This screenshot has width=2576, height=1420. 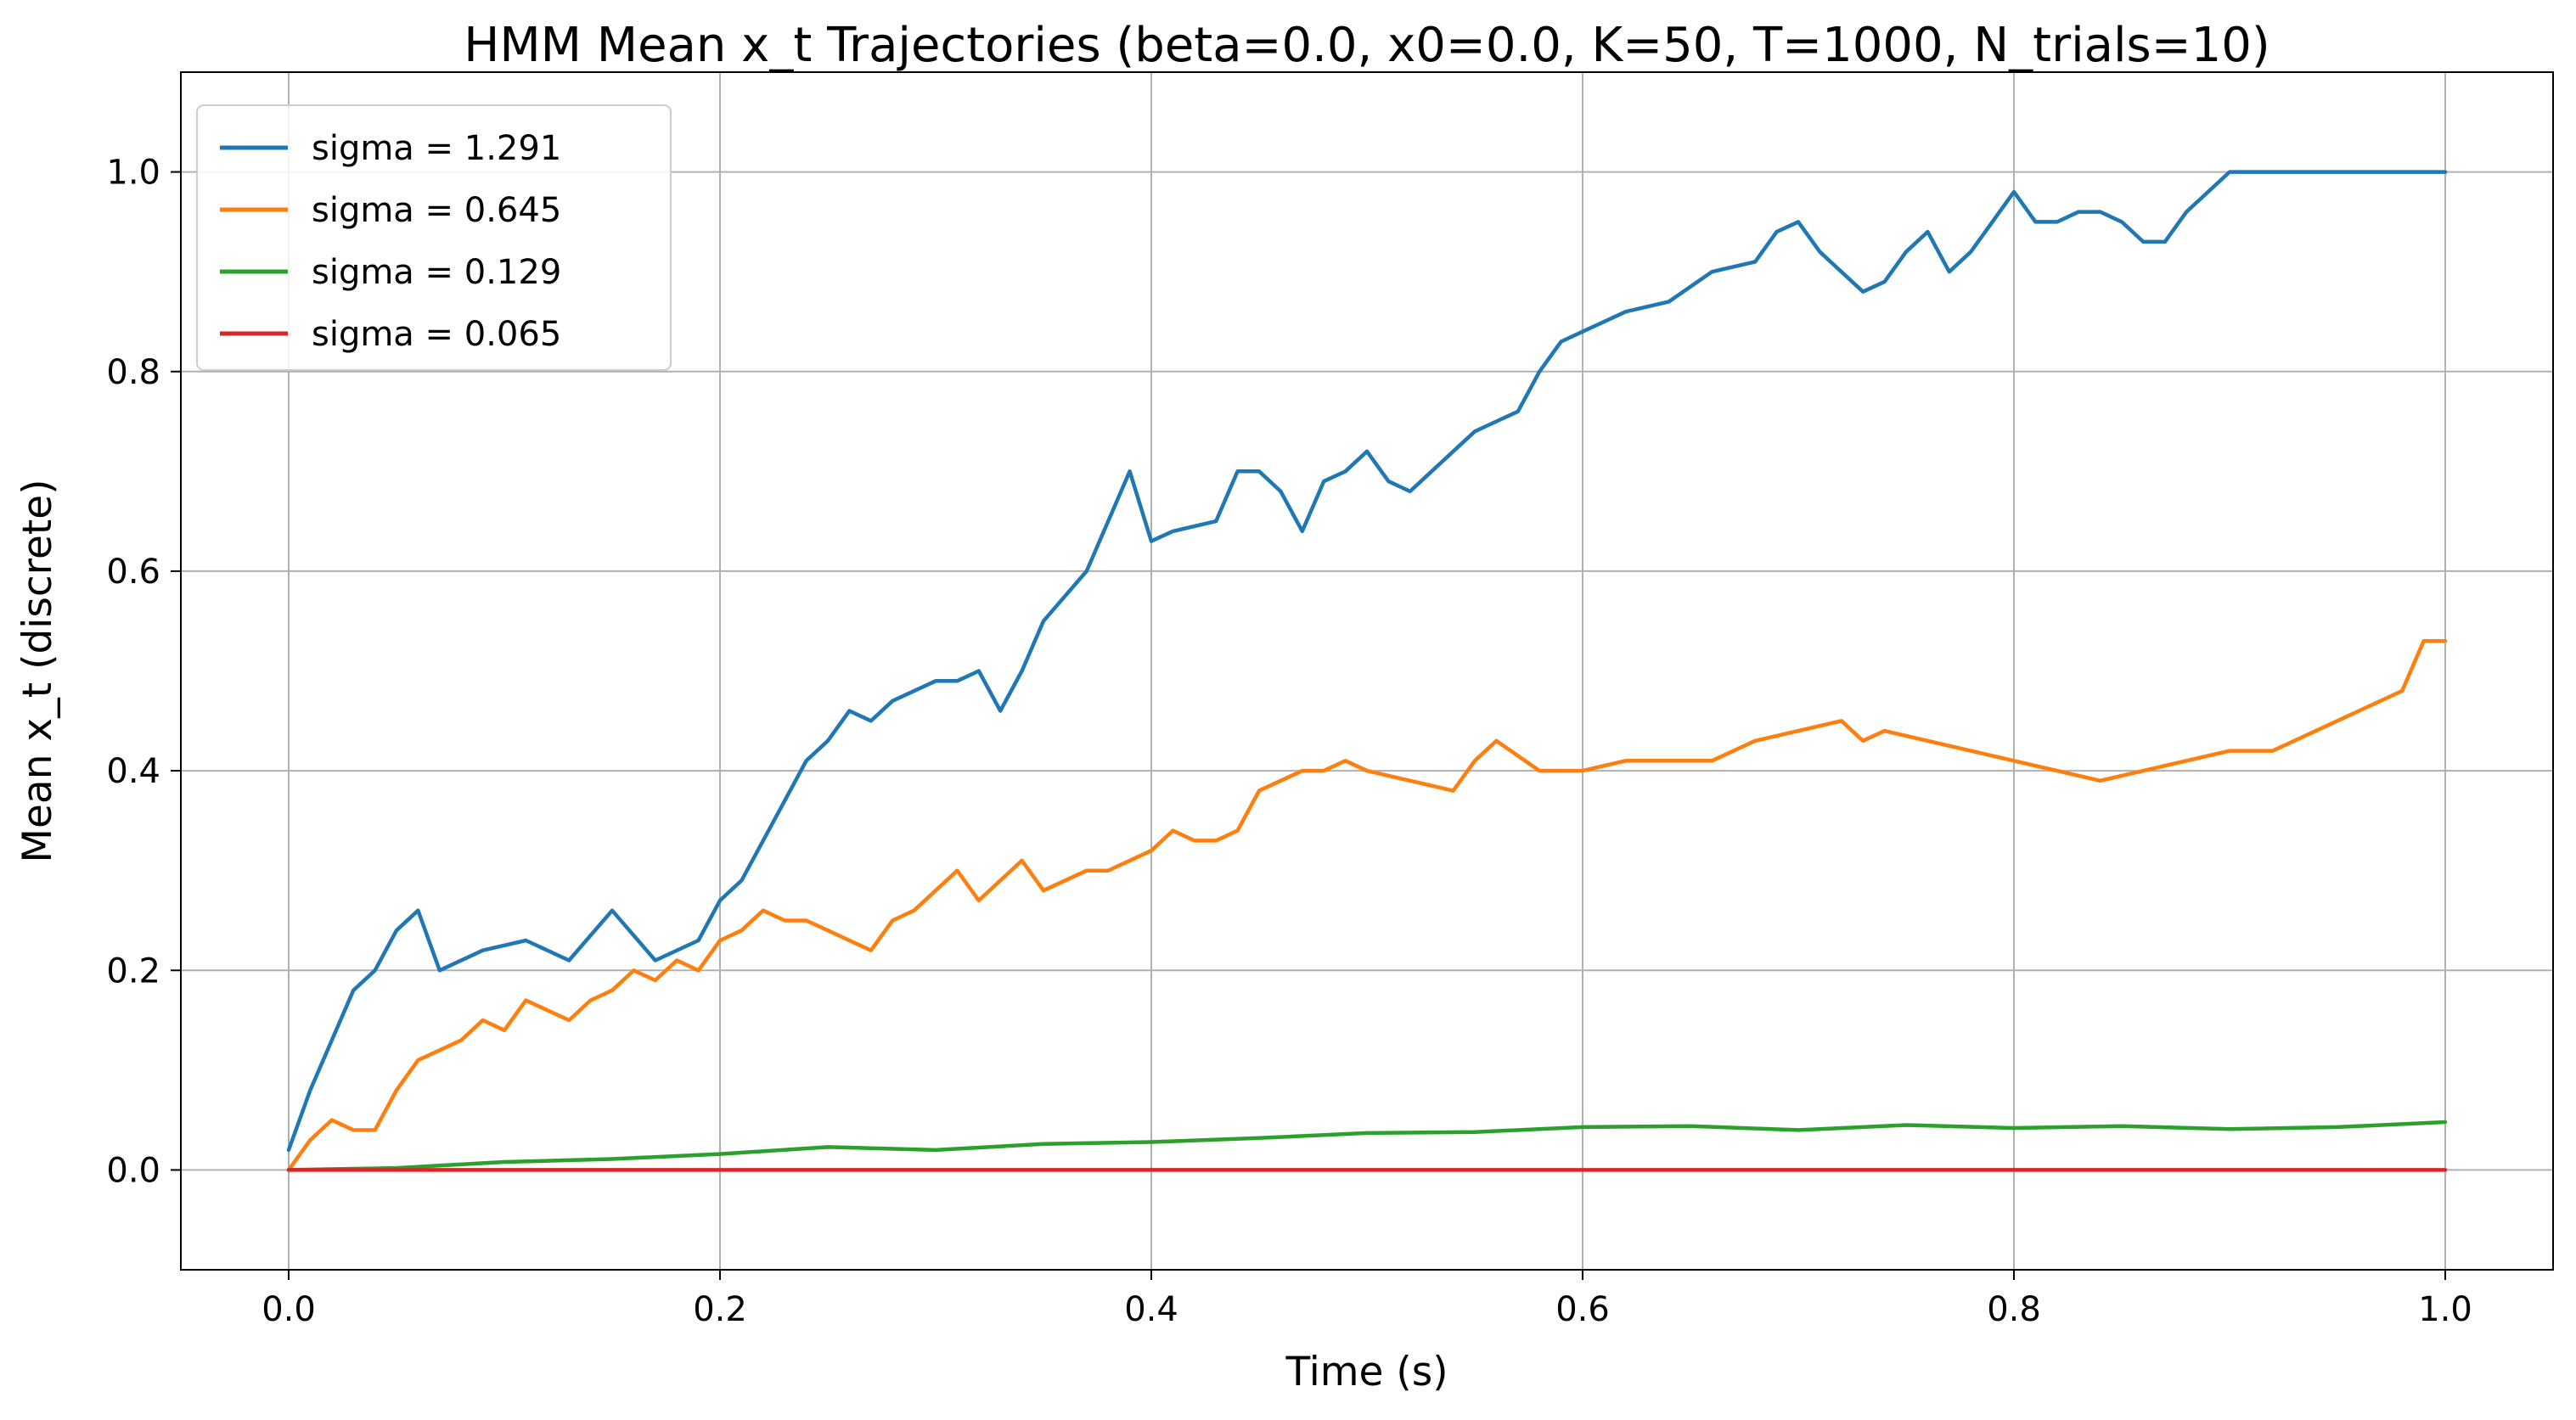 I want to click on legend-label: sigma = 0.645, so click(x=436, y=211).